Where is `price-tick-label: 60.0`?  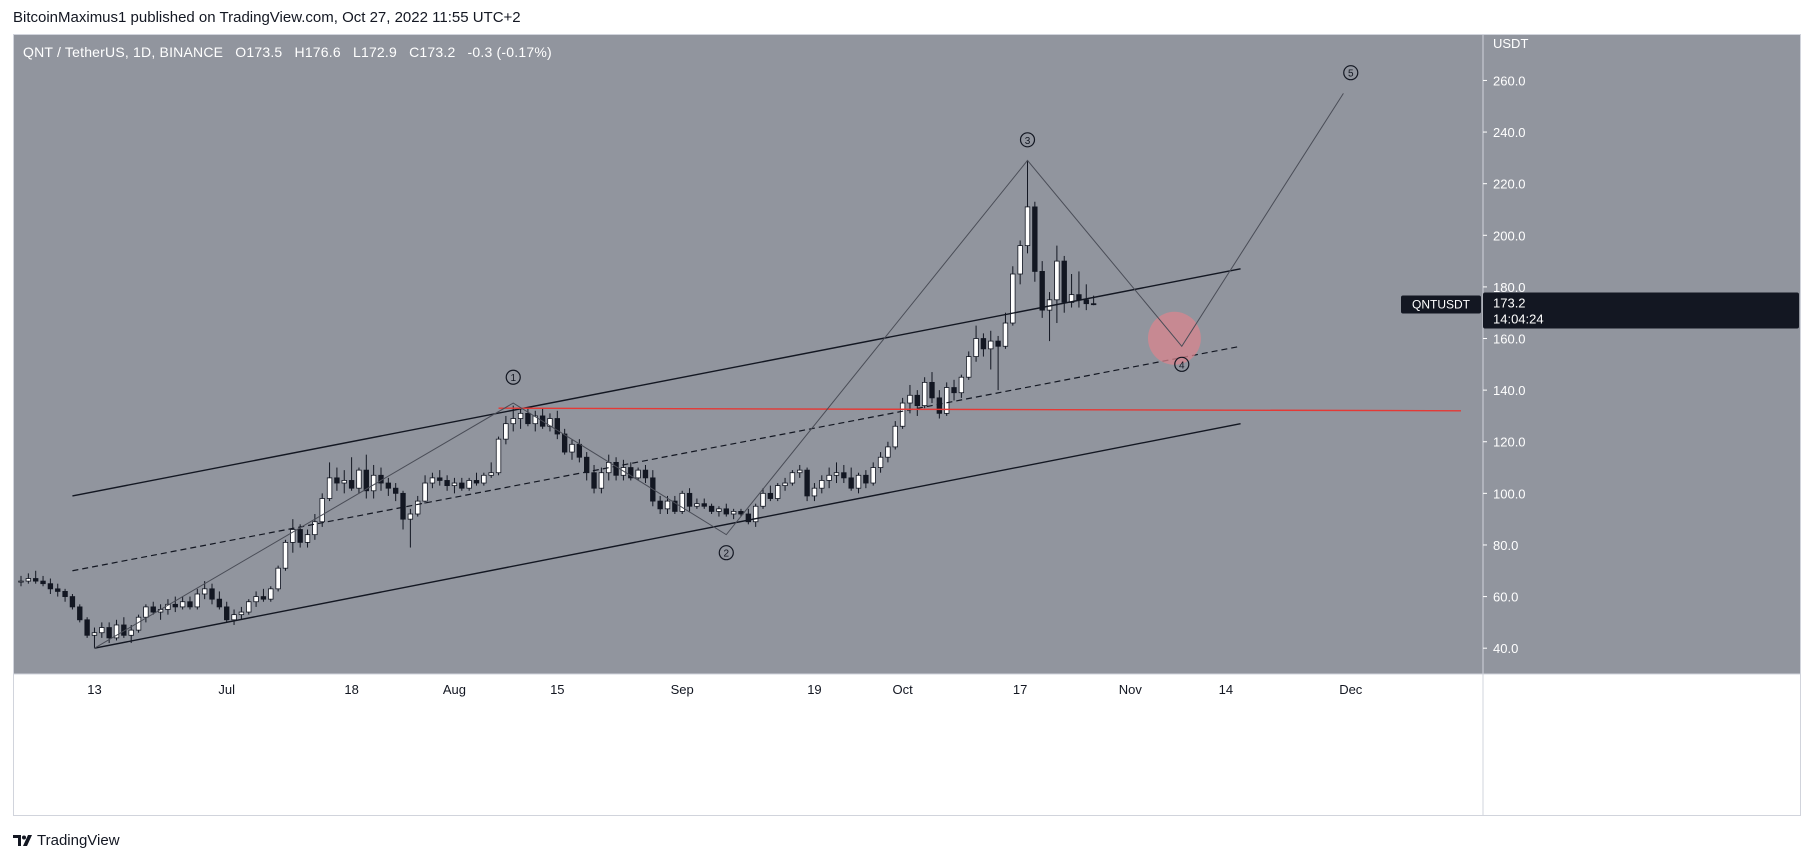 price-tick-label: 60.0 is located at coordinates (1505, 597).